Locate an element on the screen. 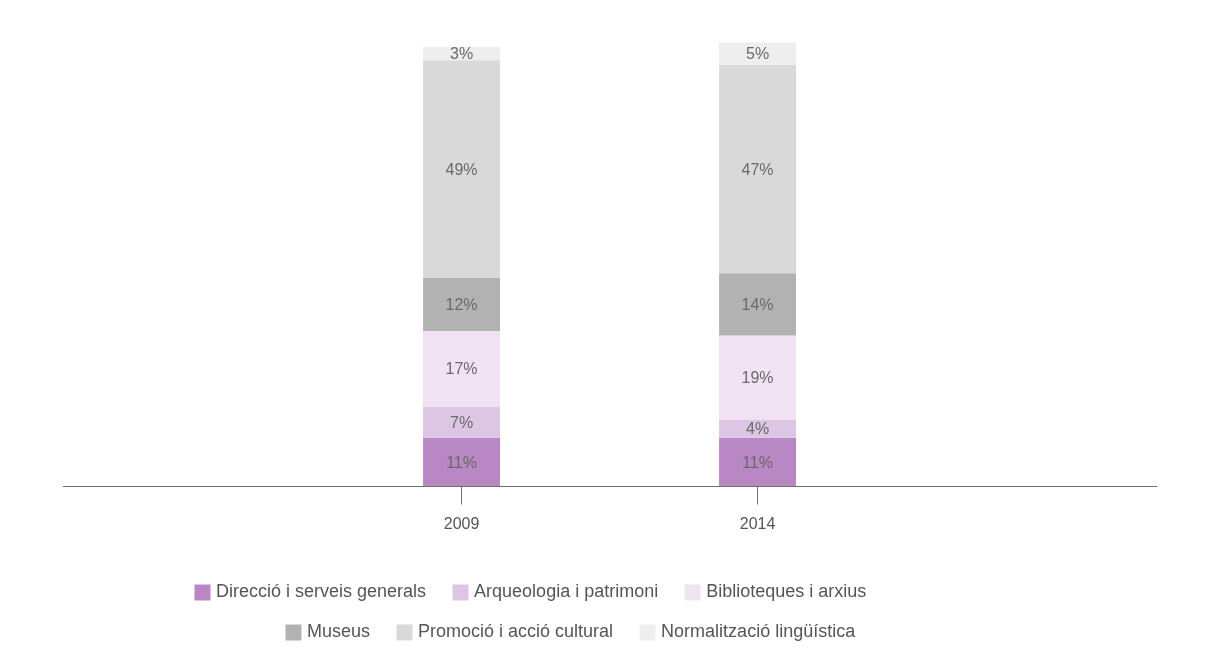  data-label: 3% is located at coordinates (461, 54).